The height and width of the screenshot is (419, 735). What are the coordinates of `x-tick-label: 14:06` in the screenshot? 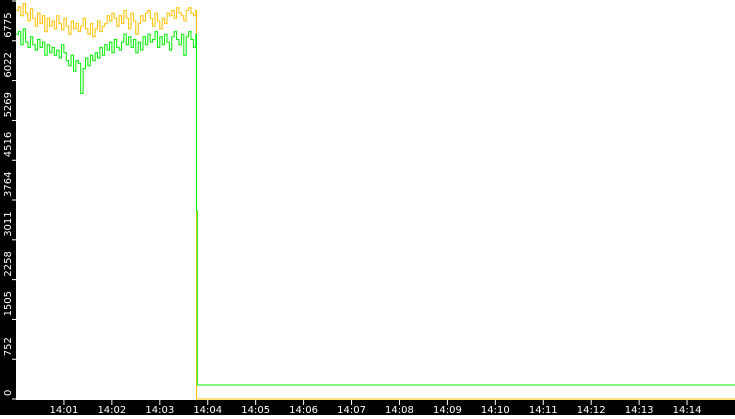 It's located at (303, 410).